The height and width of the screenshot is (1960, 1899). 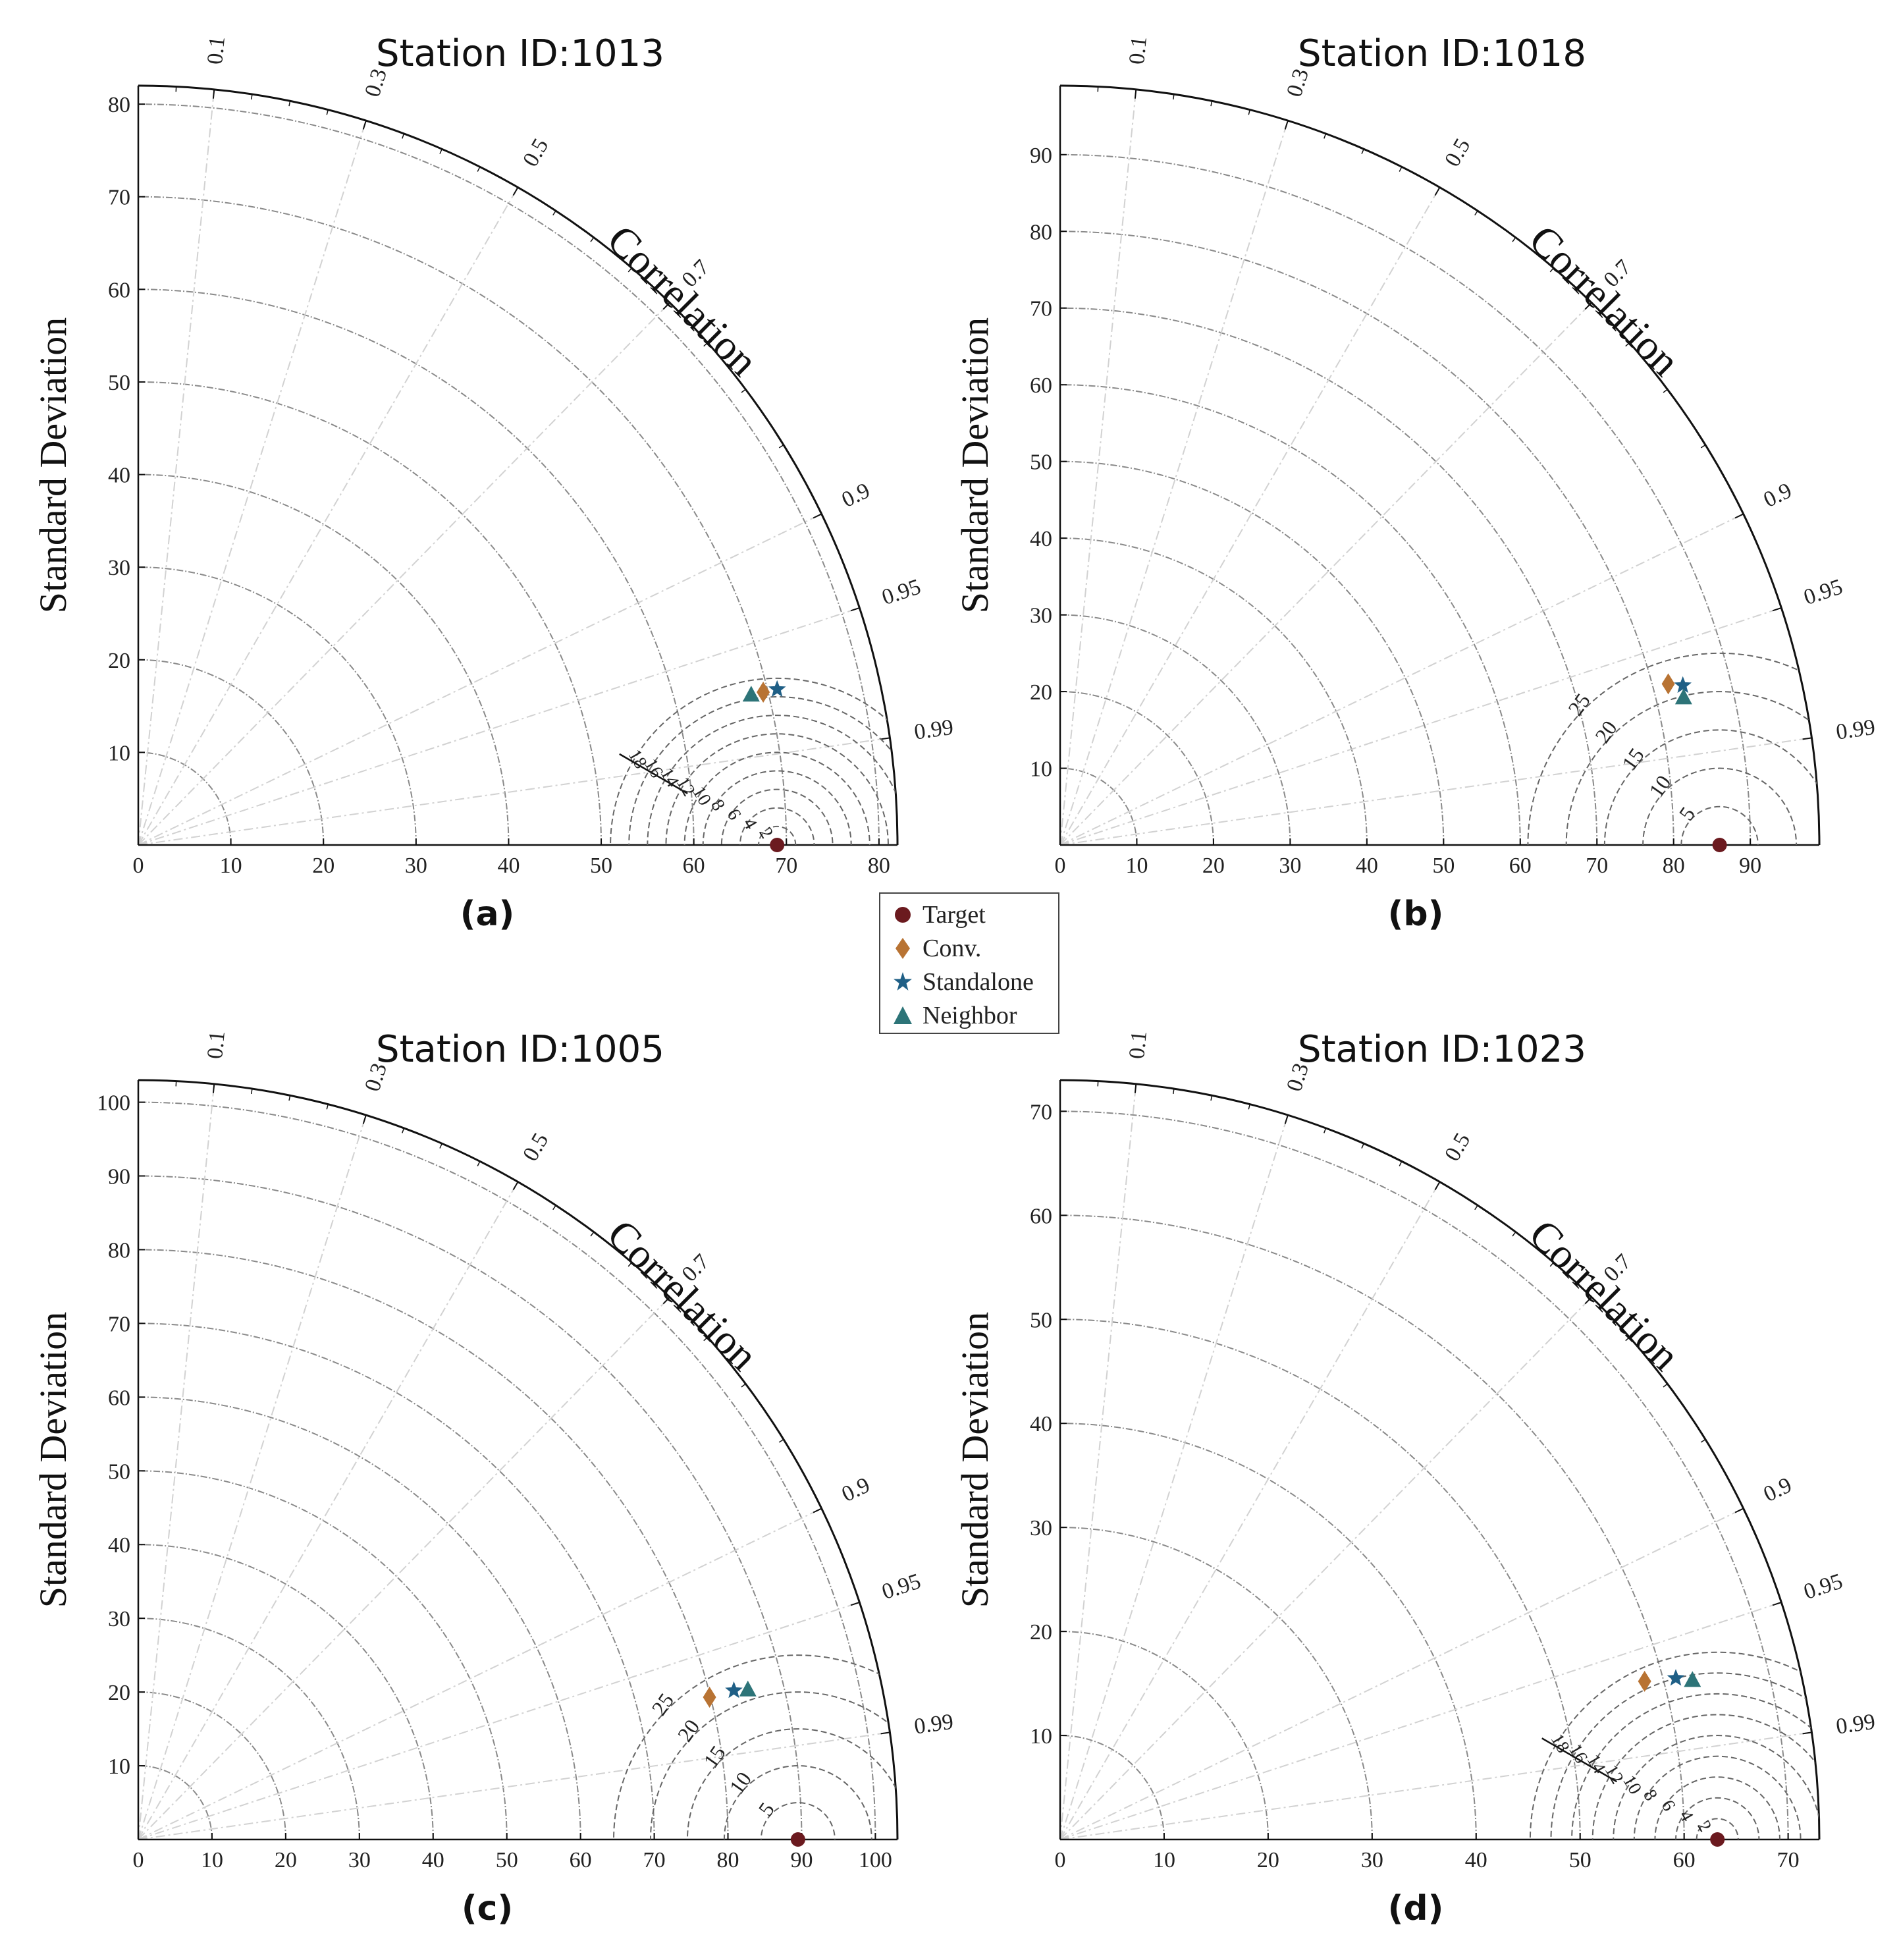 What do you see at coordinates (970, 1015) in the screenshot?
I see `legend-label-neighbor: Neighbor` at bounding box center [970, 1015].